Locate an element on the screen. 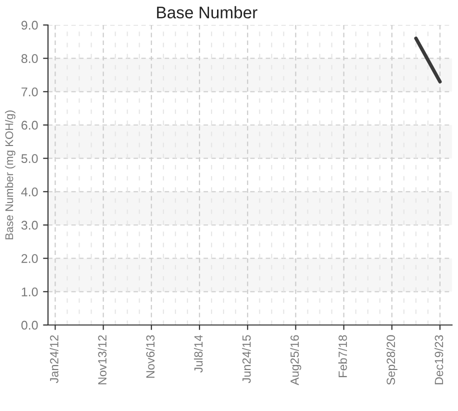 This screenshot has width=458, height=411. y-tick-label: 4.0 is located at coordinates (29, 191).